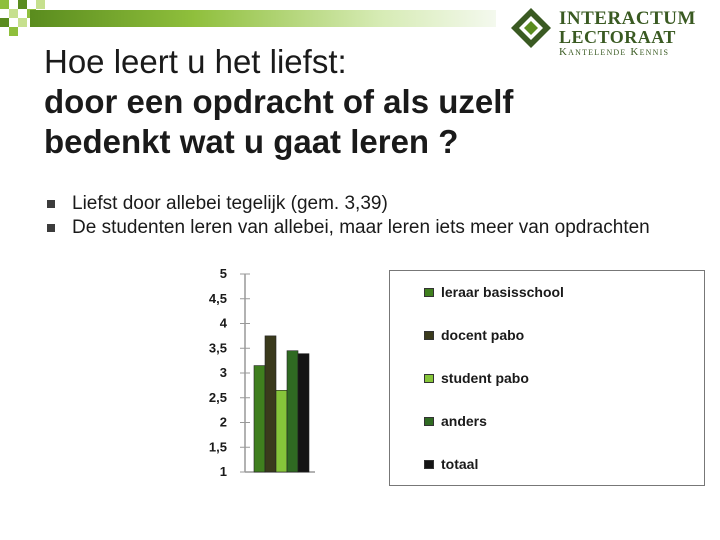  Describe the element at coordinates (223, 273) in the screenshot. I see `y-tick-label: 5` at that location.